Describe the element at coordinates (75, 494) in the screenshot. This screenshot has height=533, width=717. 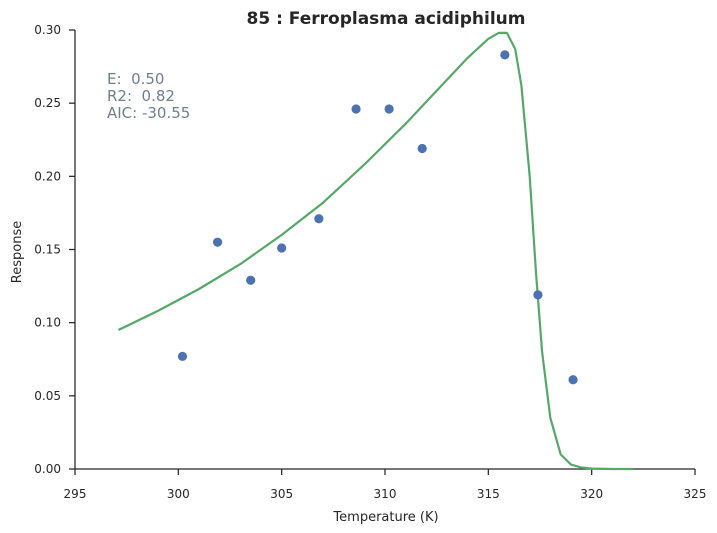
I see `x-tick-label: 295` at that location.